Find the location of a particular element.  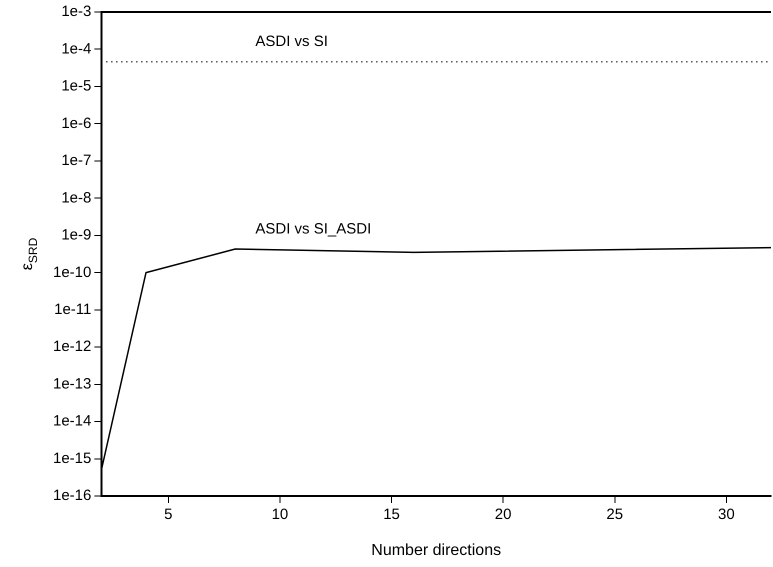

x-tick-label: 30 is located at coordinates (726, 515).